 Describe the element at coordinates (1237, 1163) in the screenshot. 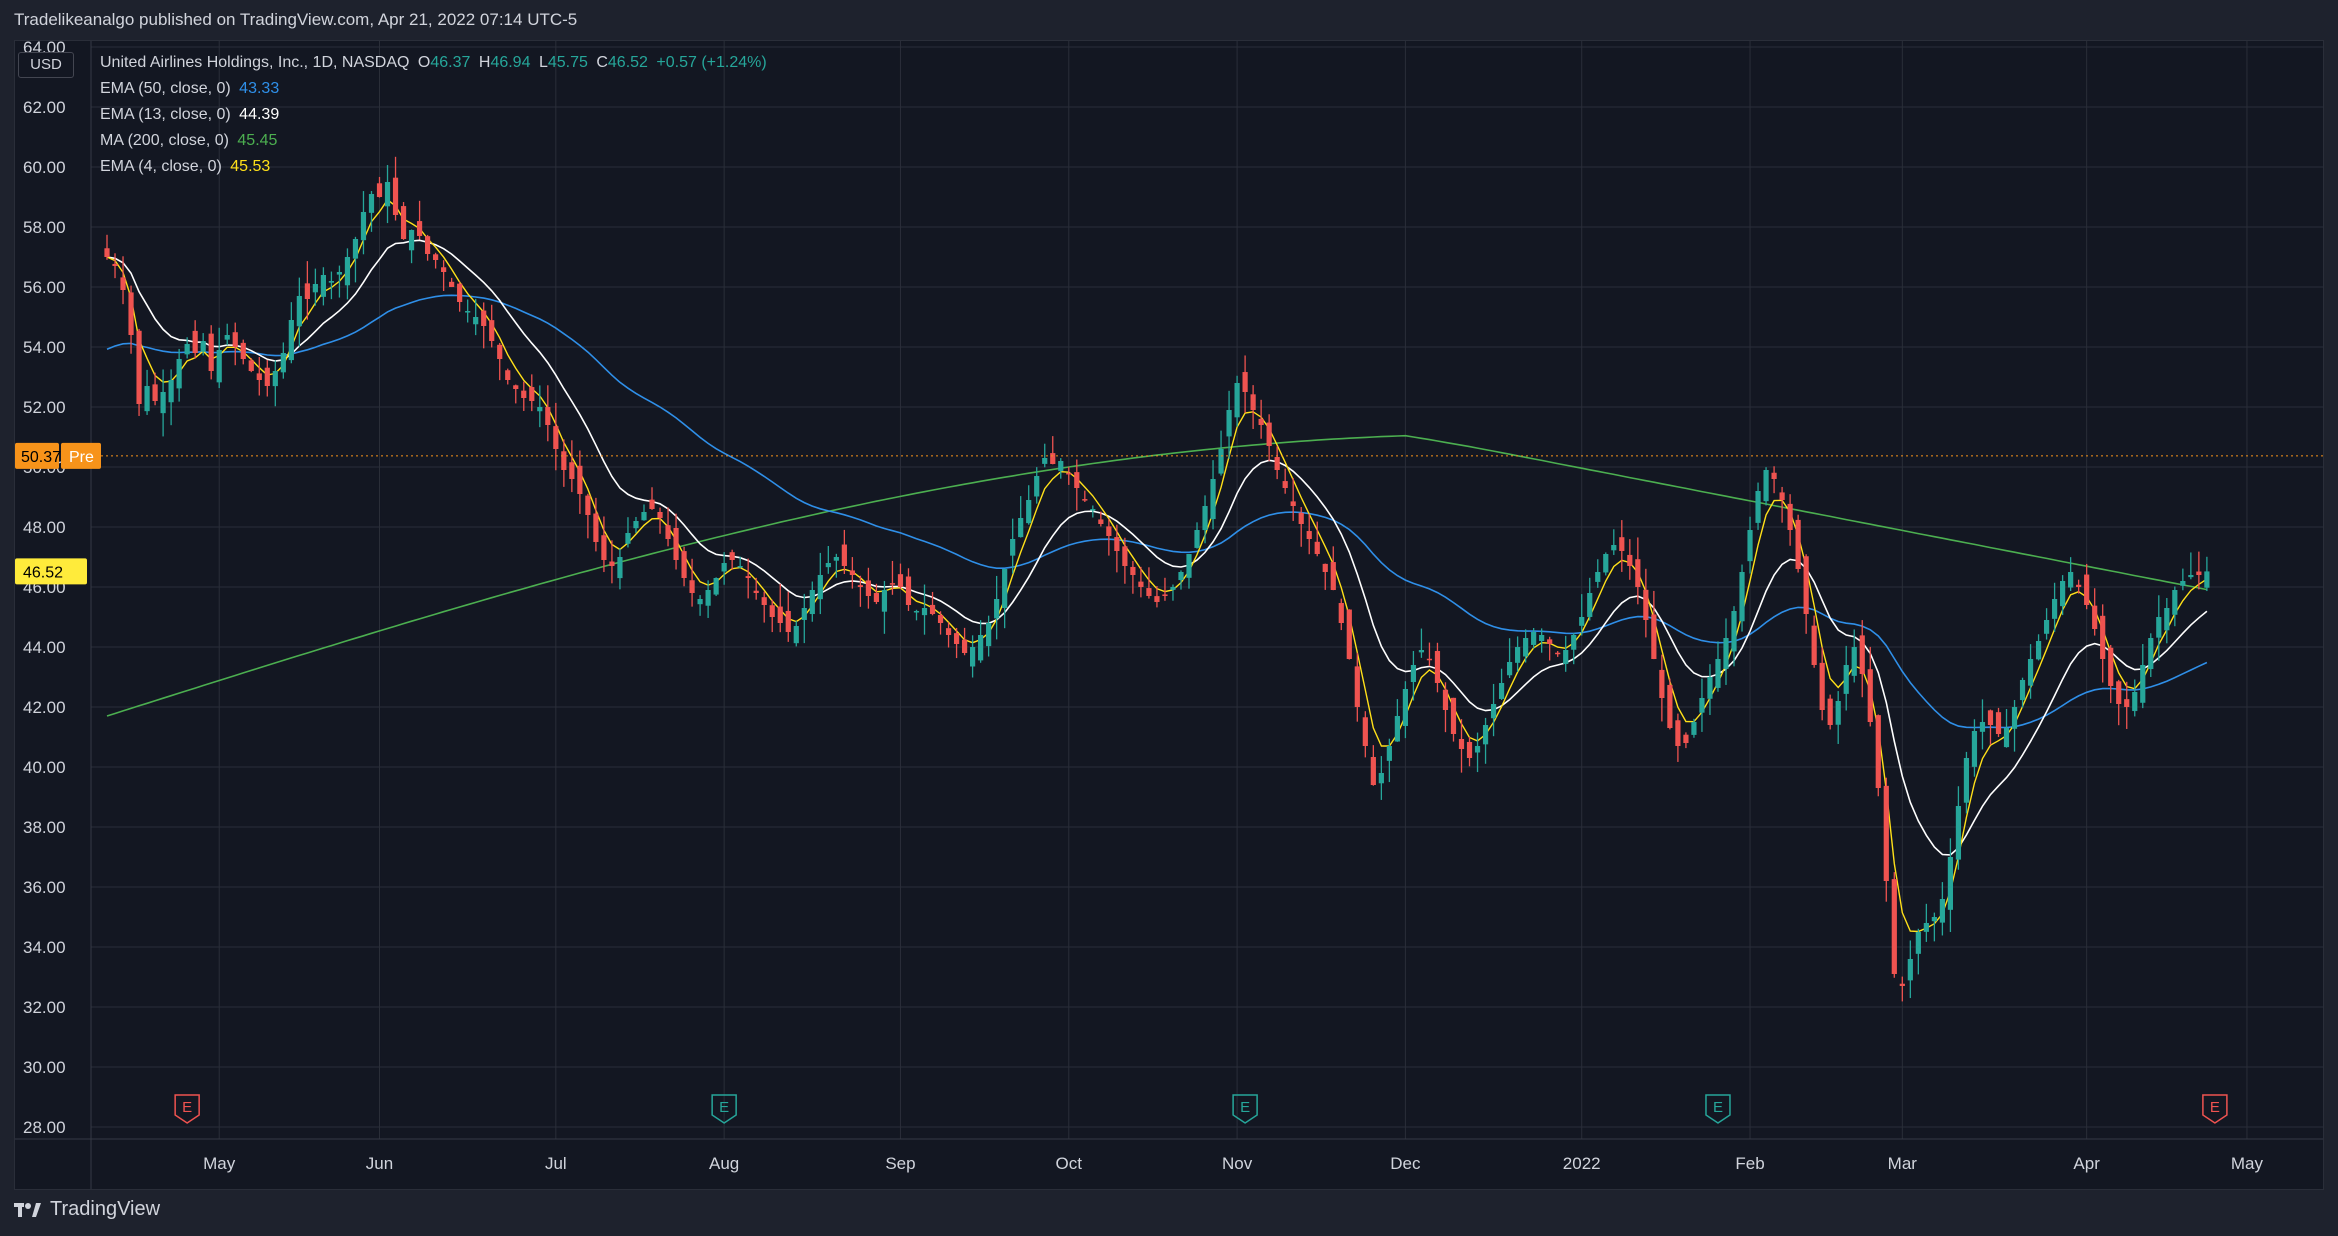

I see `x-tick-label: Nov` at that location.